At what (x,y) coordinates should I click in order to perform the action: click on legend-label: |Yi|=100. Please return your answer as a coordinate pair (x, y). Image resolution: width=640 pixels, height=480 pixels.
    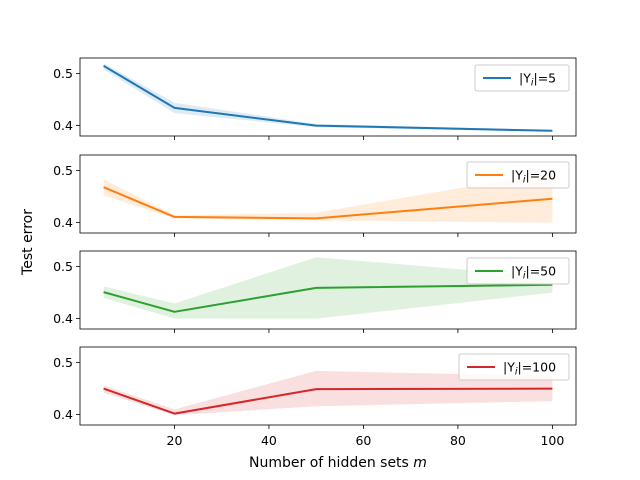
    Looking at the image, I should click on (529, 369).